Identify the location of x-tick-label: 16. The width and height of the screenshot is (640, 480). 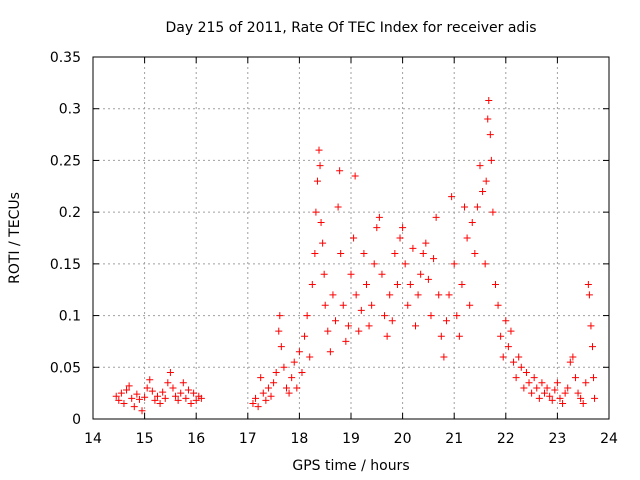
(196, 439).